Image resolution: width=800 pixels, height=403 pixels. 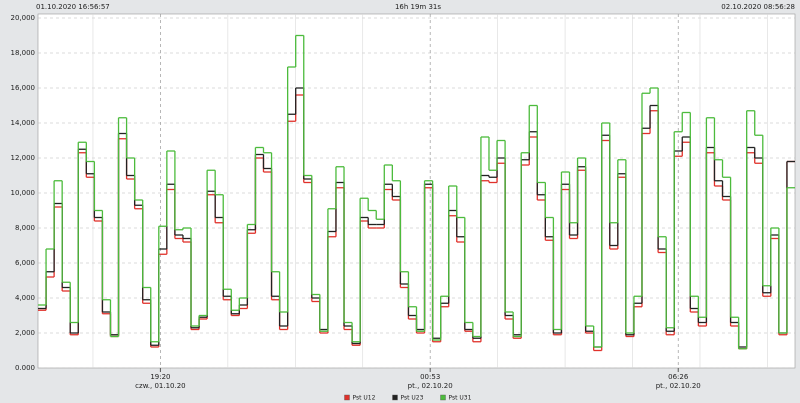 I want to click on y-tick-label: 14,000, so click(x=23, y=123).